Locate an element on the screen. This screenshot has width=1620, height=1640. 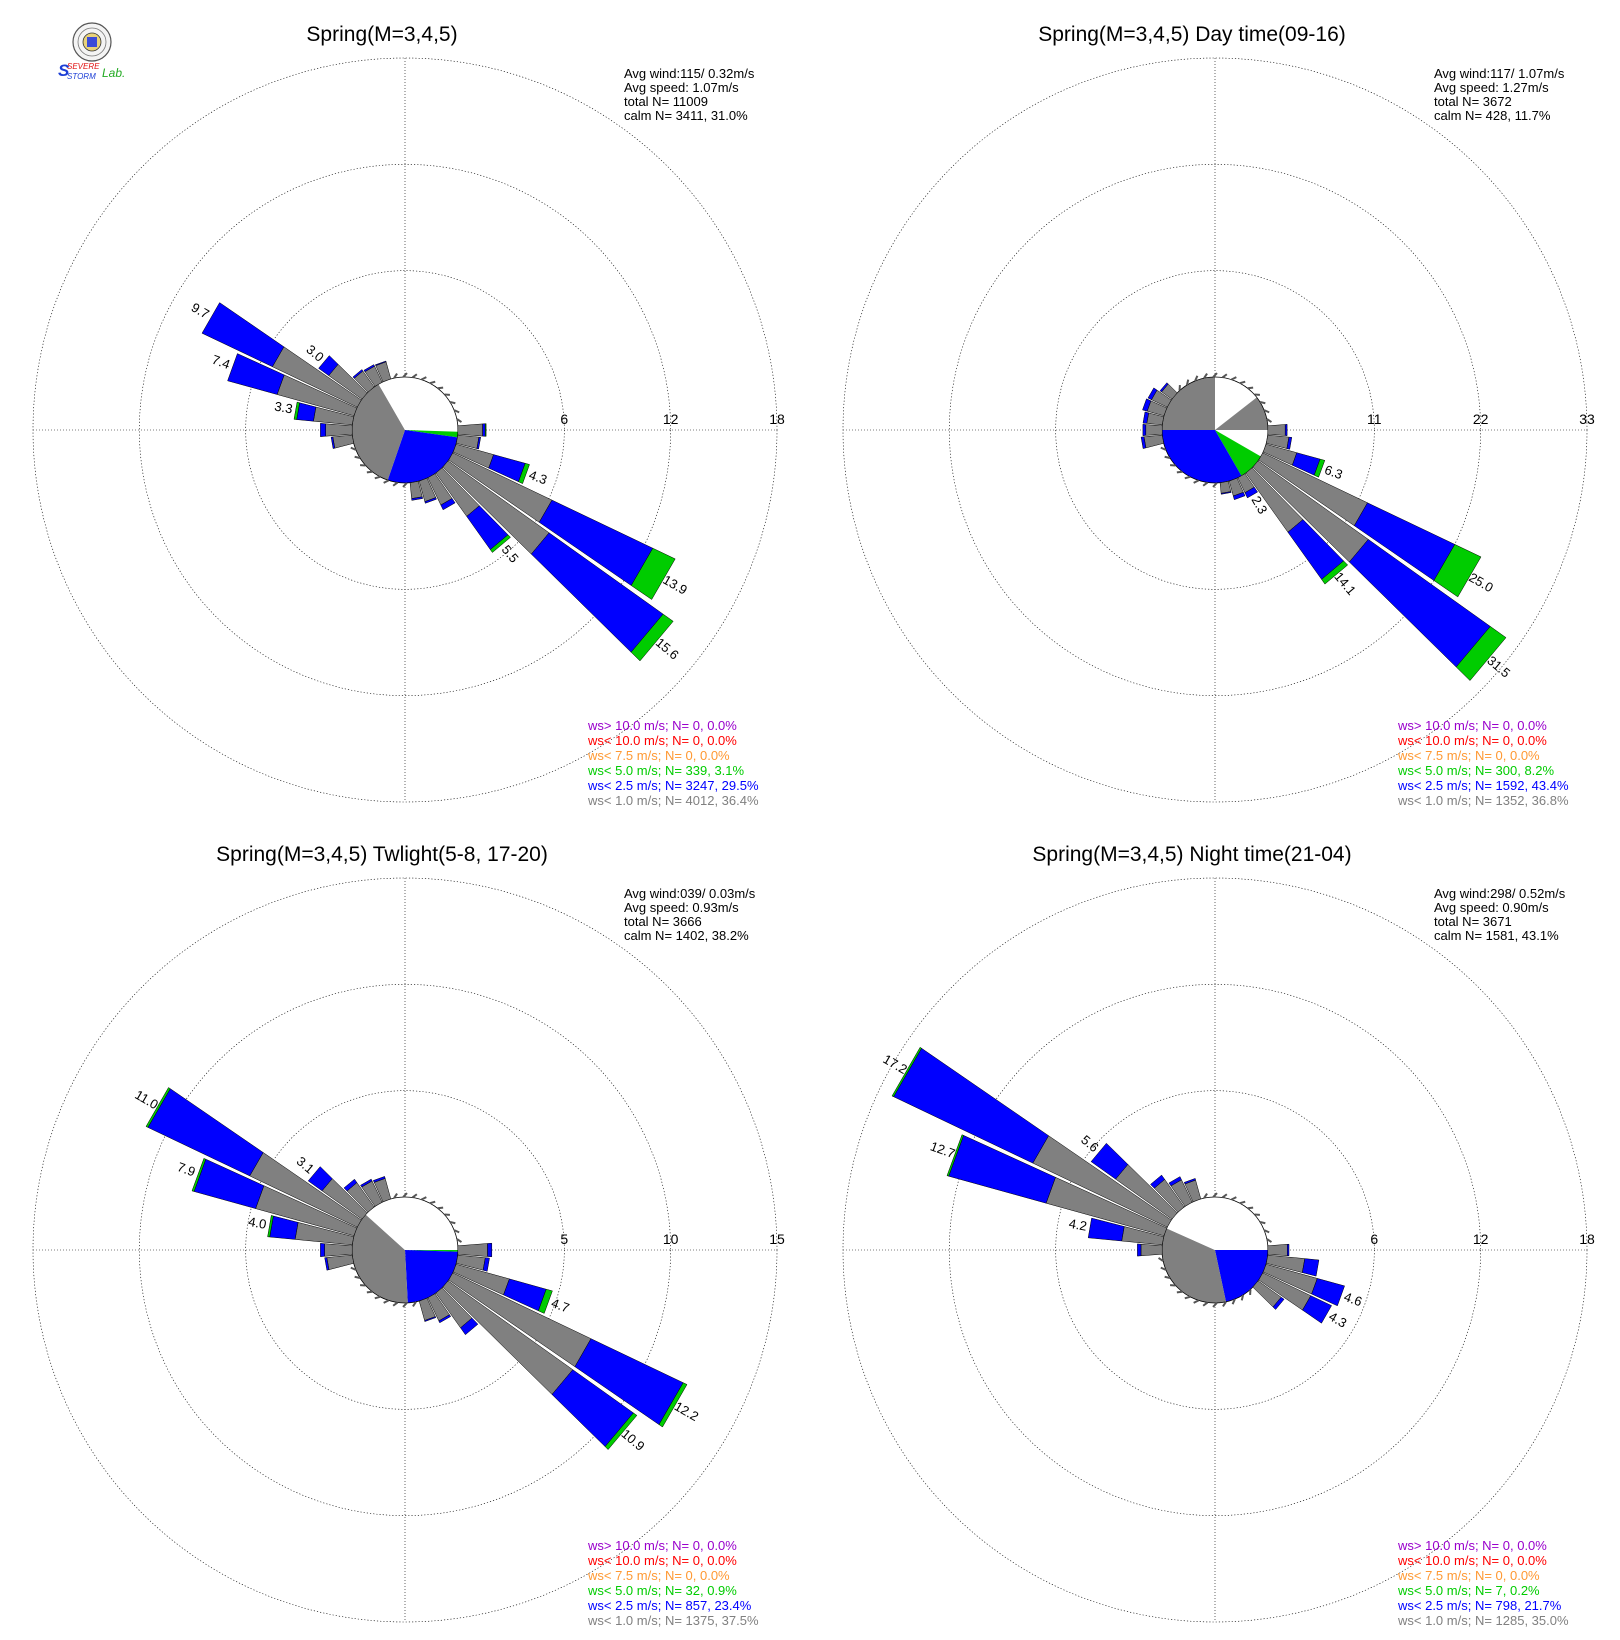
range-ring-label-3: 33 is located at coordinates (1587, 419).